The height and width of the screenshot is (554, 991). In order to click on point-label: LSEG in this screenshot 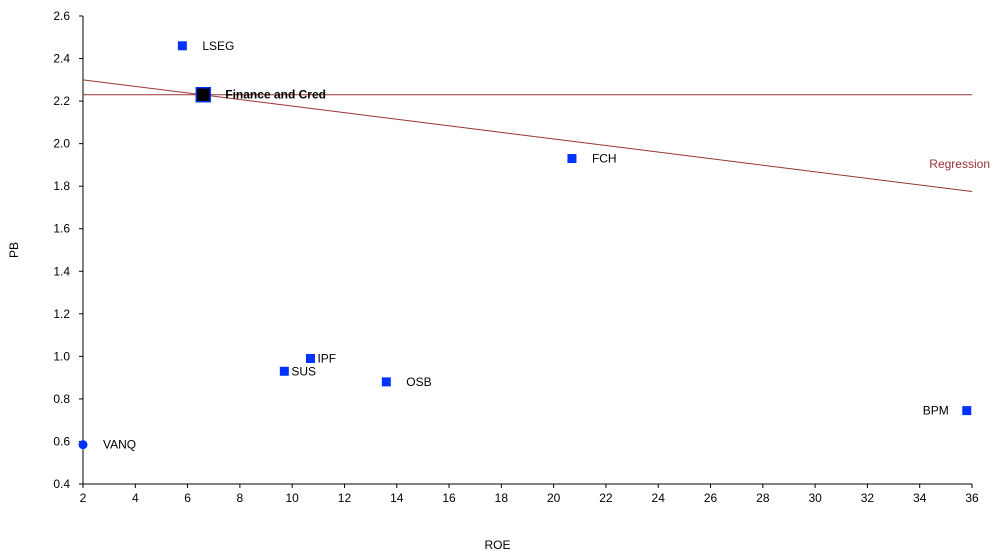, I will do `click(218, 46)`.